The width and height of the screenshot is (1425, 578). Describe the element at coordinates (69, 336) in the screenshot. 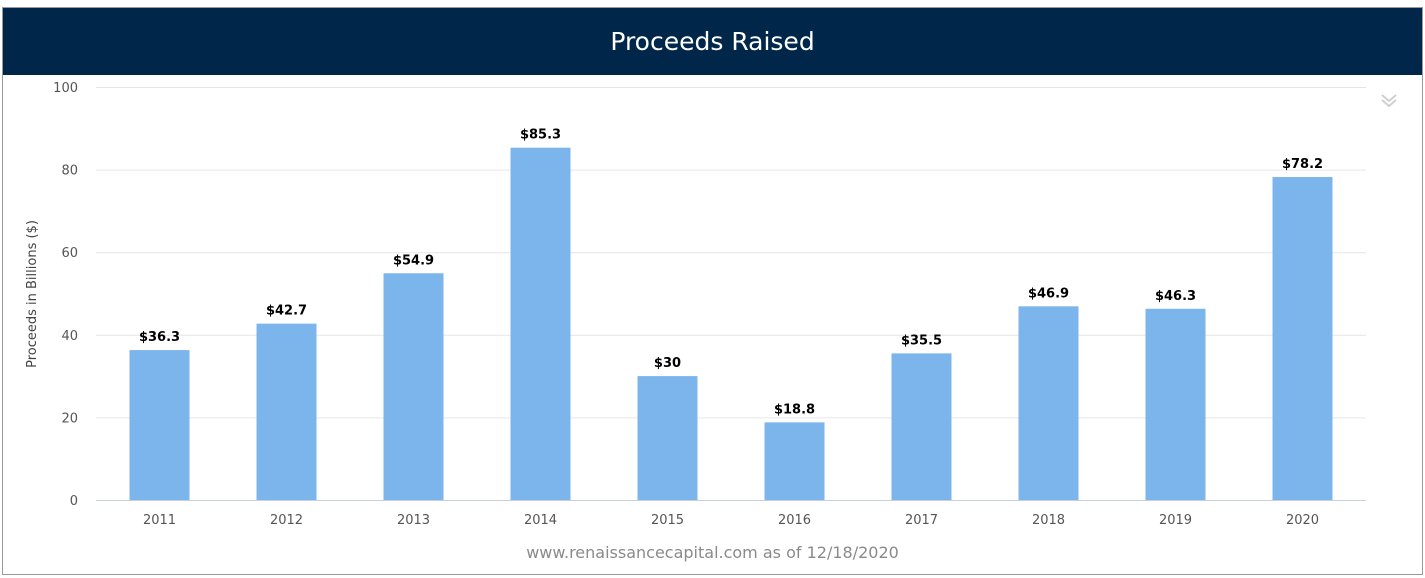

I see `y-tick-label: 40` at that location.